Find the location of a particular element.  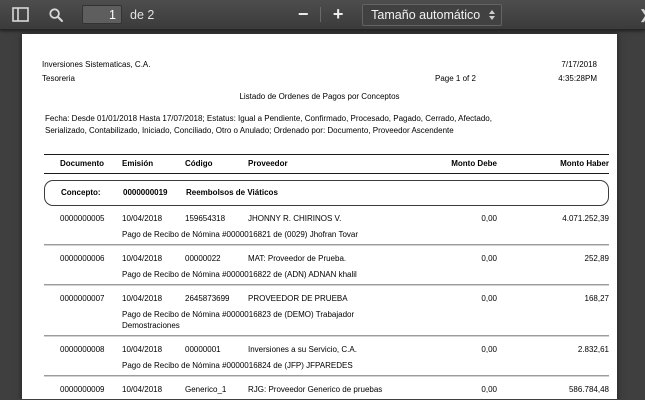

cell-haber: 252,89 is located at coordinates (596, 258).